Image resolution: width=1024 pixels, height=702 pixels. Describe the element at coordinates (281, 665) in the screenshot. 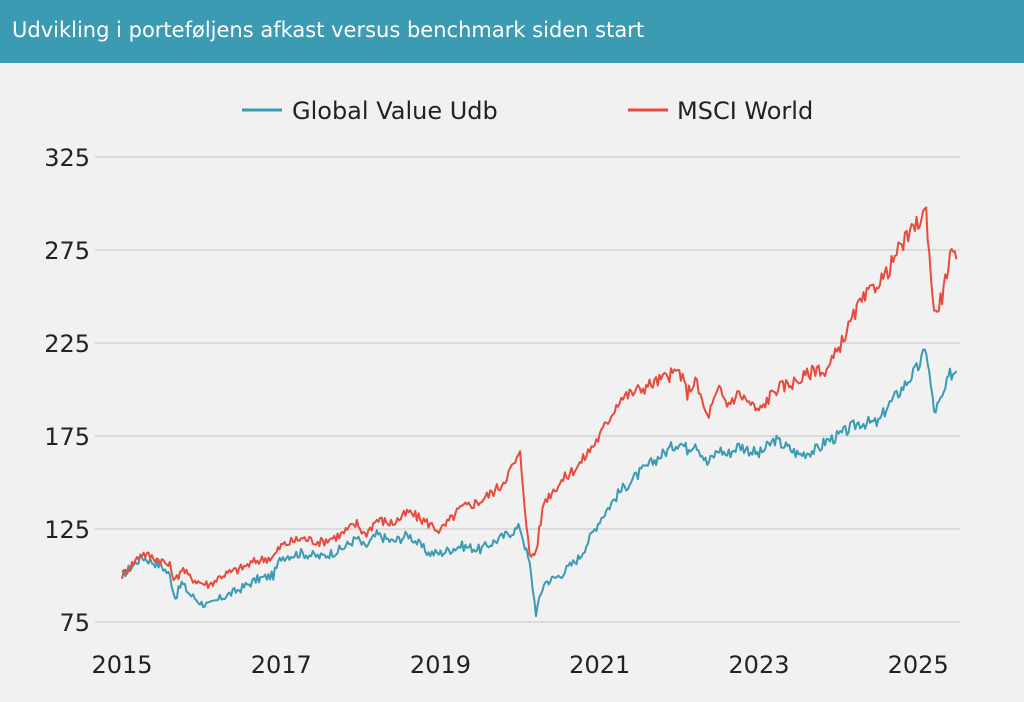

I see `x-tick-label: 2017` at that location.